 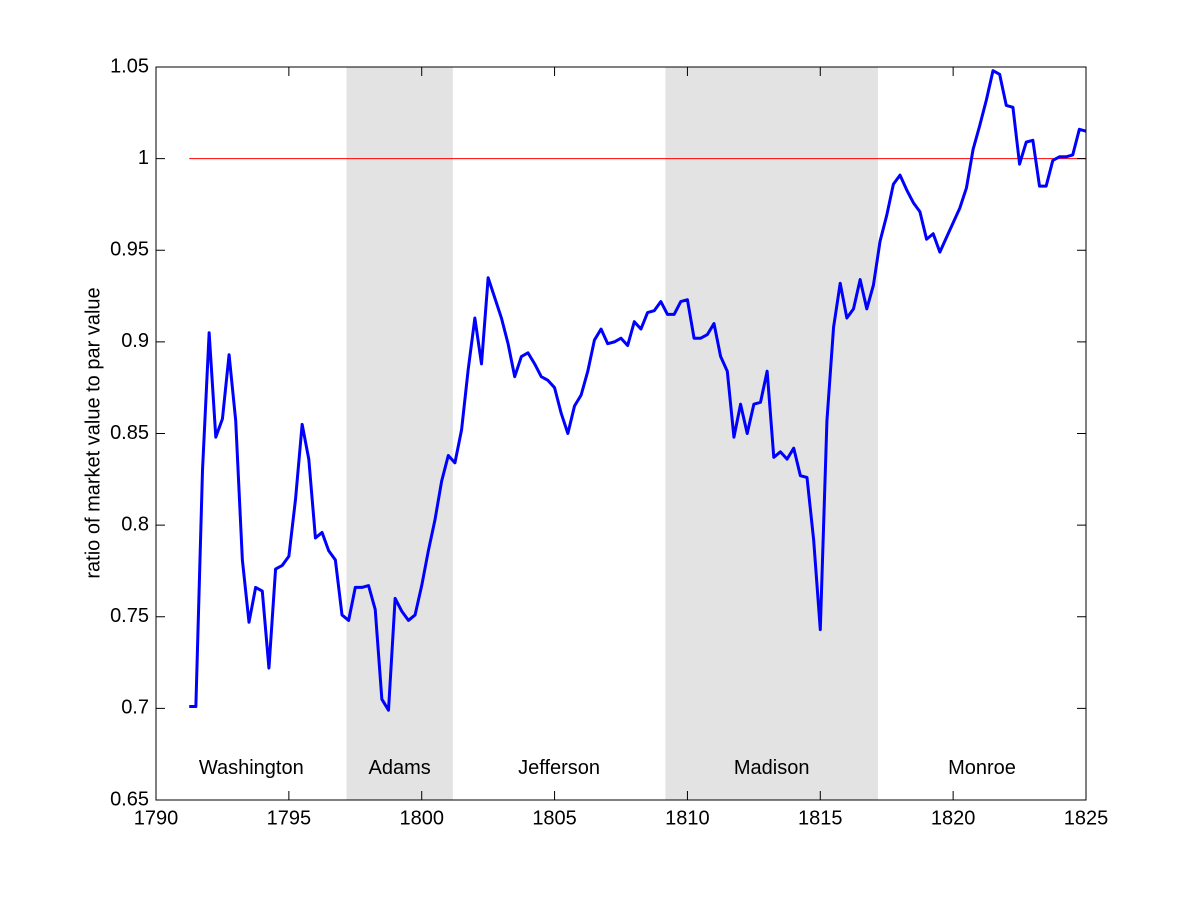 What do you see at coordinates (251, 768) in the screenshot?
I see `term-label: Washington` at bounding box center [251, 768].